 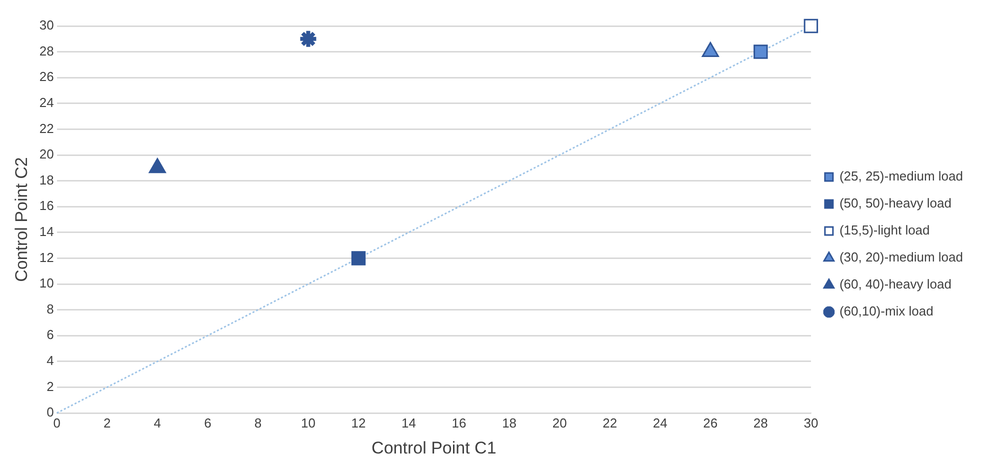 What do you see at coordinates (459, 422) in the screenshot?
I see `x-tick-label: 16` at bounding box center [459, 422].